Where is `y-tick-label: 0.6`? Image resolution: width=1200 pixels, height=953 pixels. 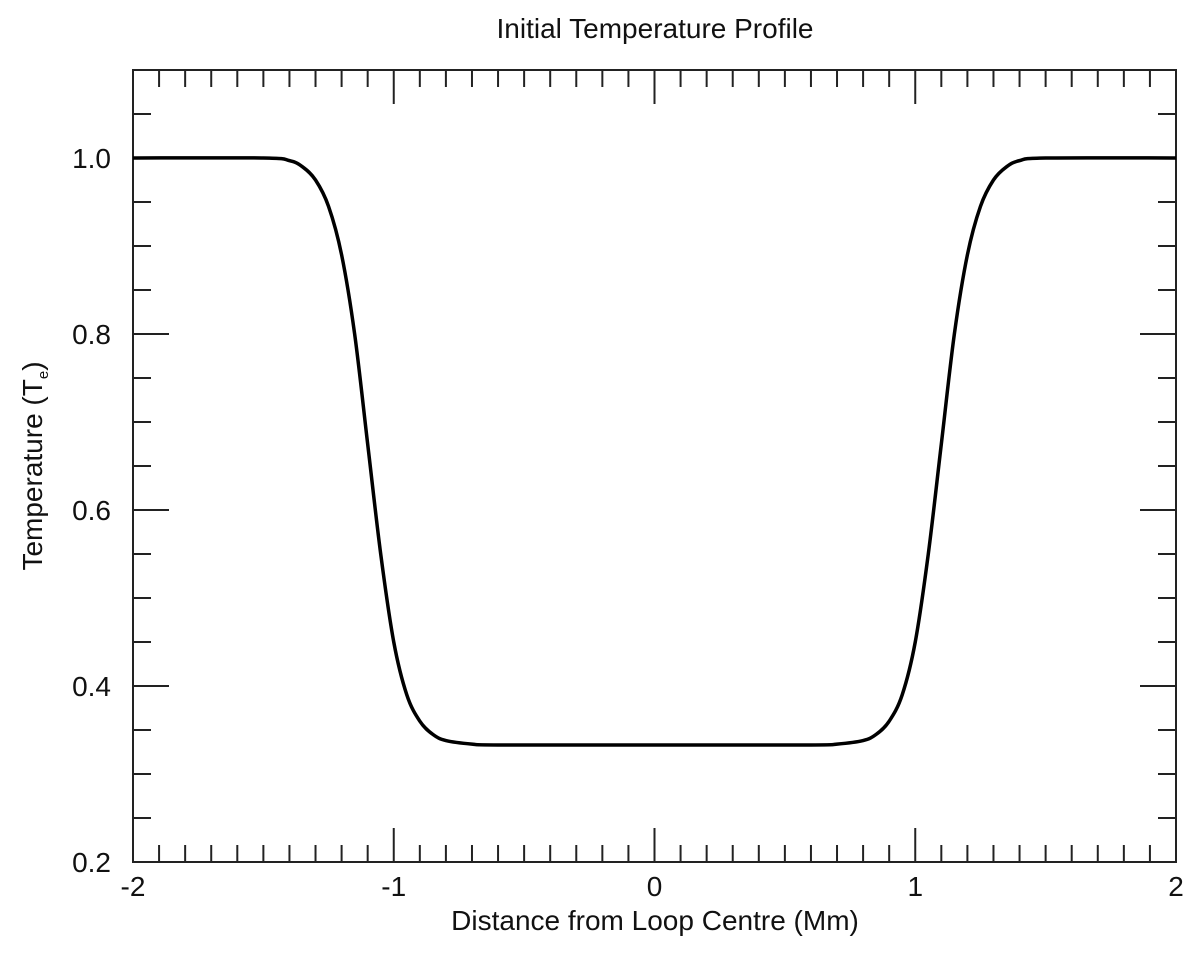 y-tick-label: 0.6 is located at coordinates (91, 510).